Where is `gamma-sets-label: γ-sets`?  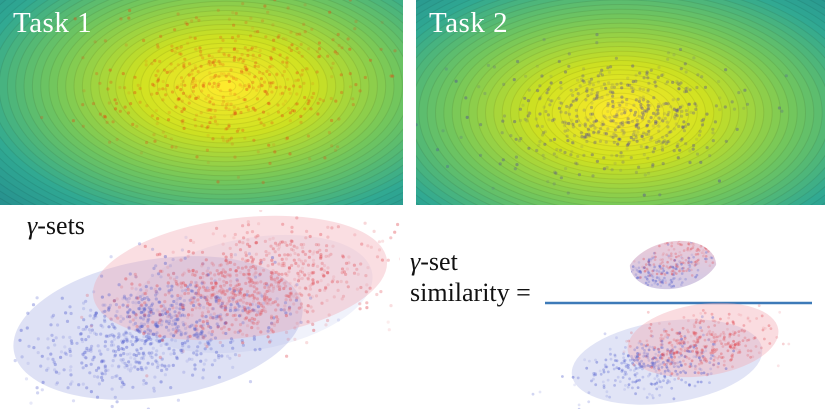 gamma-sets-label: γ-sets is located at coordinates (56, 225).